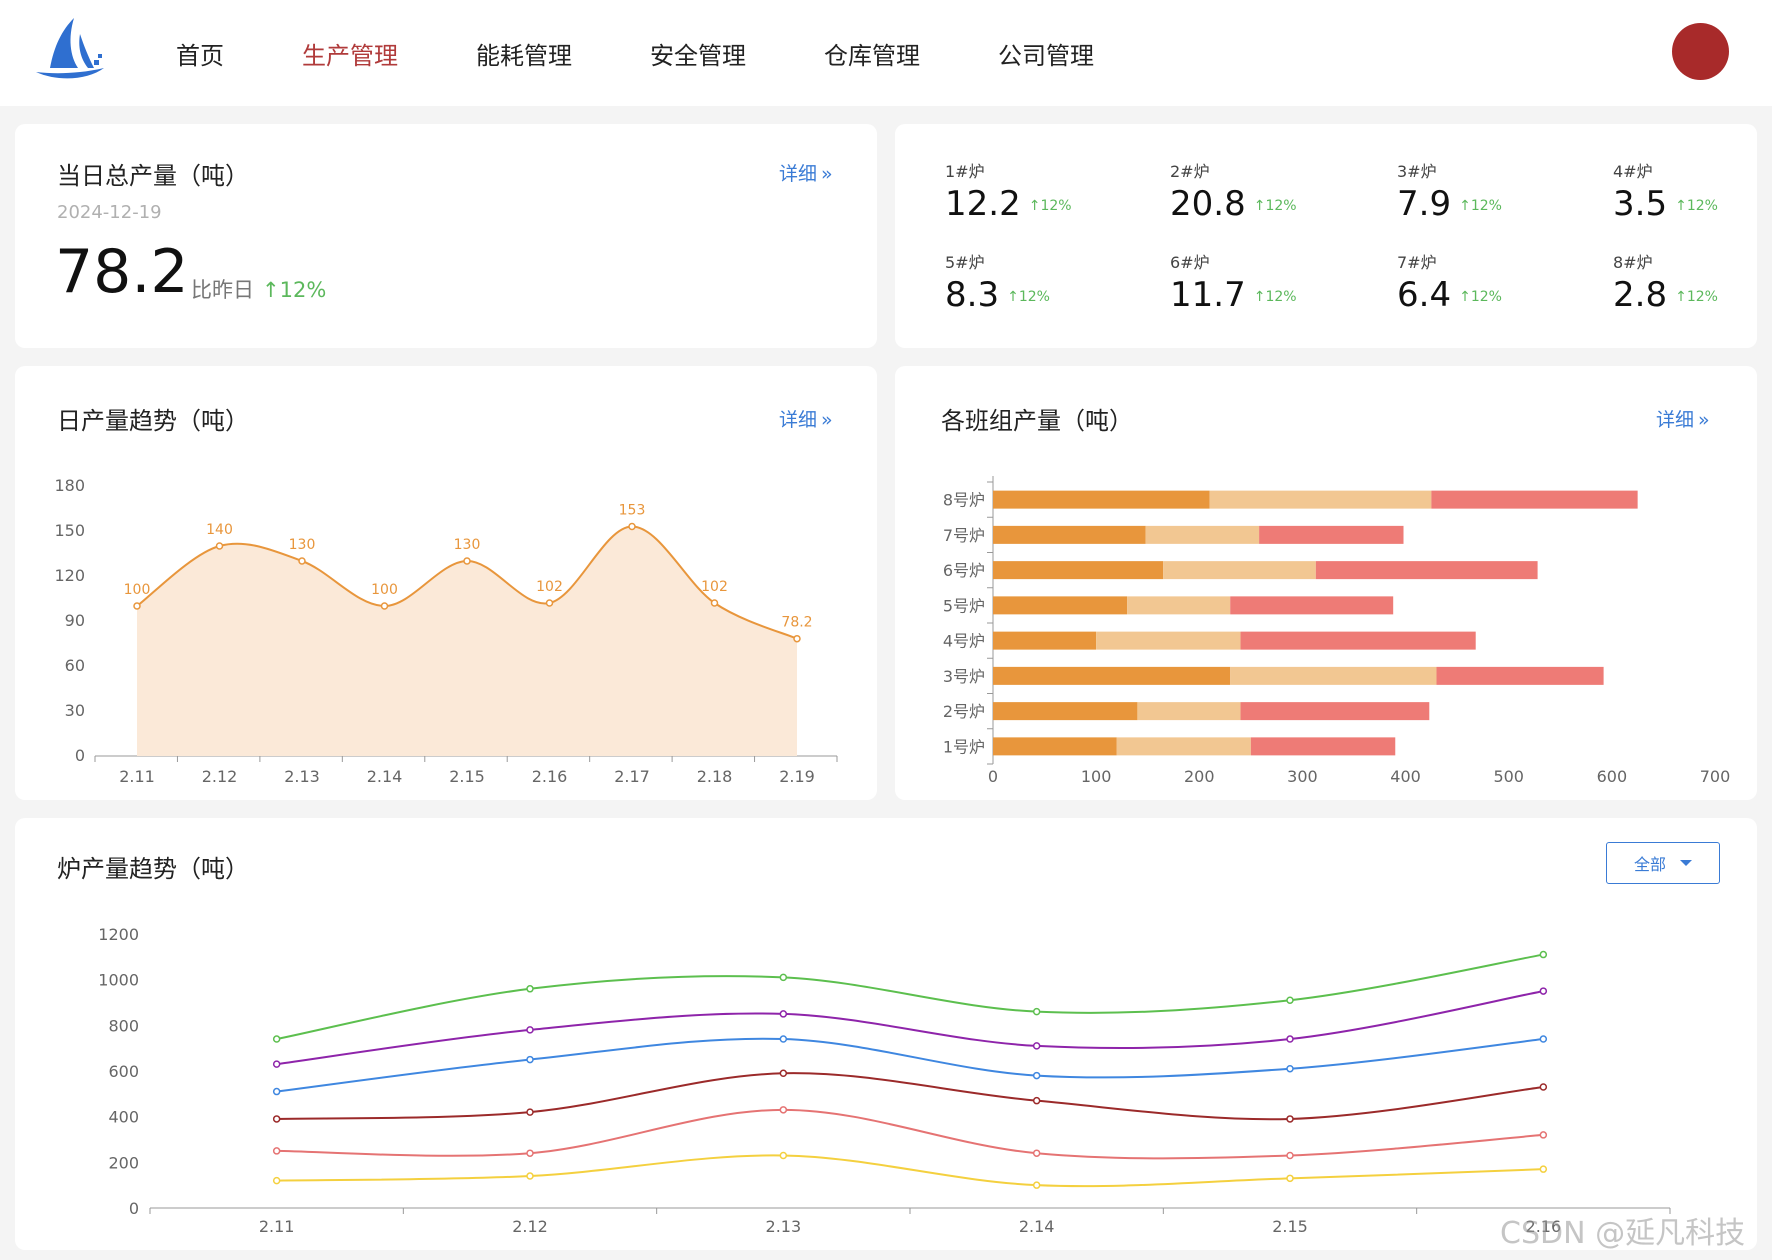 The height and width of the screenshot is (1260, 1772). Describe the element at coordinates (698, 55) in the screenshot. I see `nav-item: 安全管理` at that location.